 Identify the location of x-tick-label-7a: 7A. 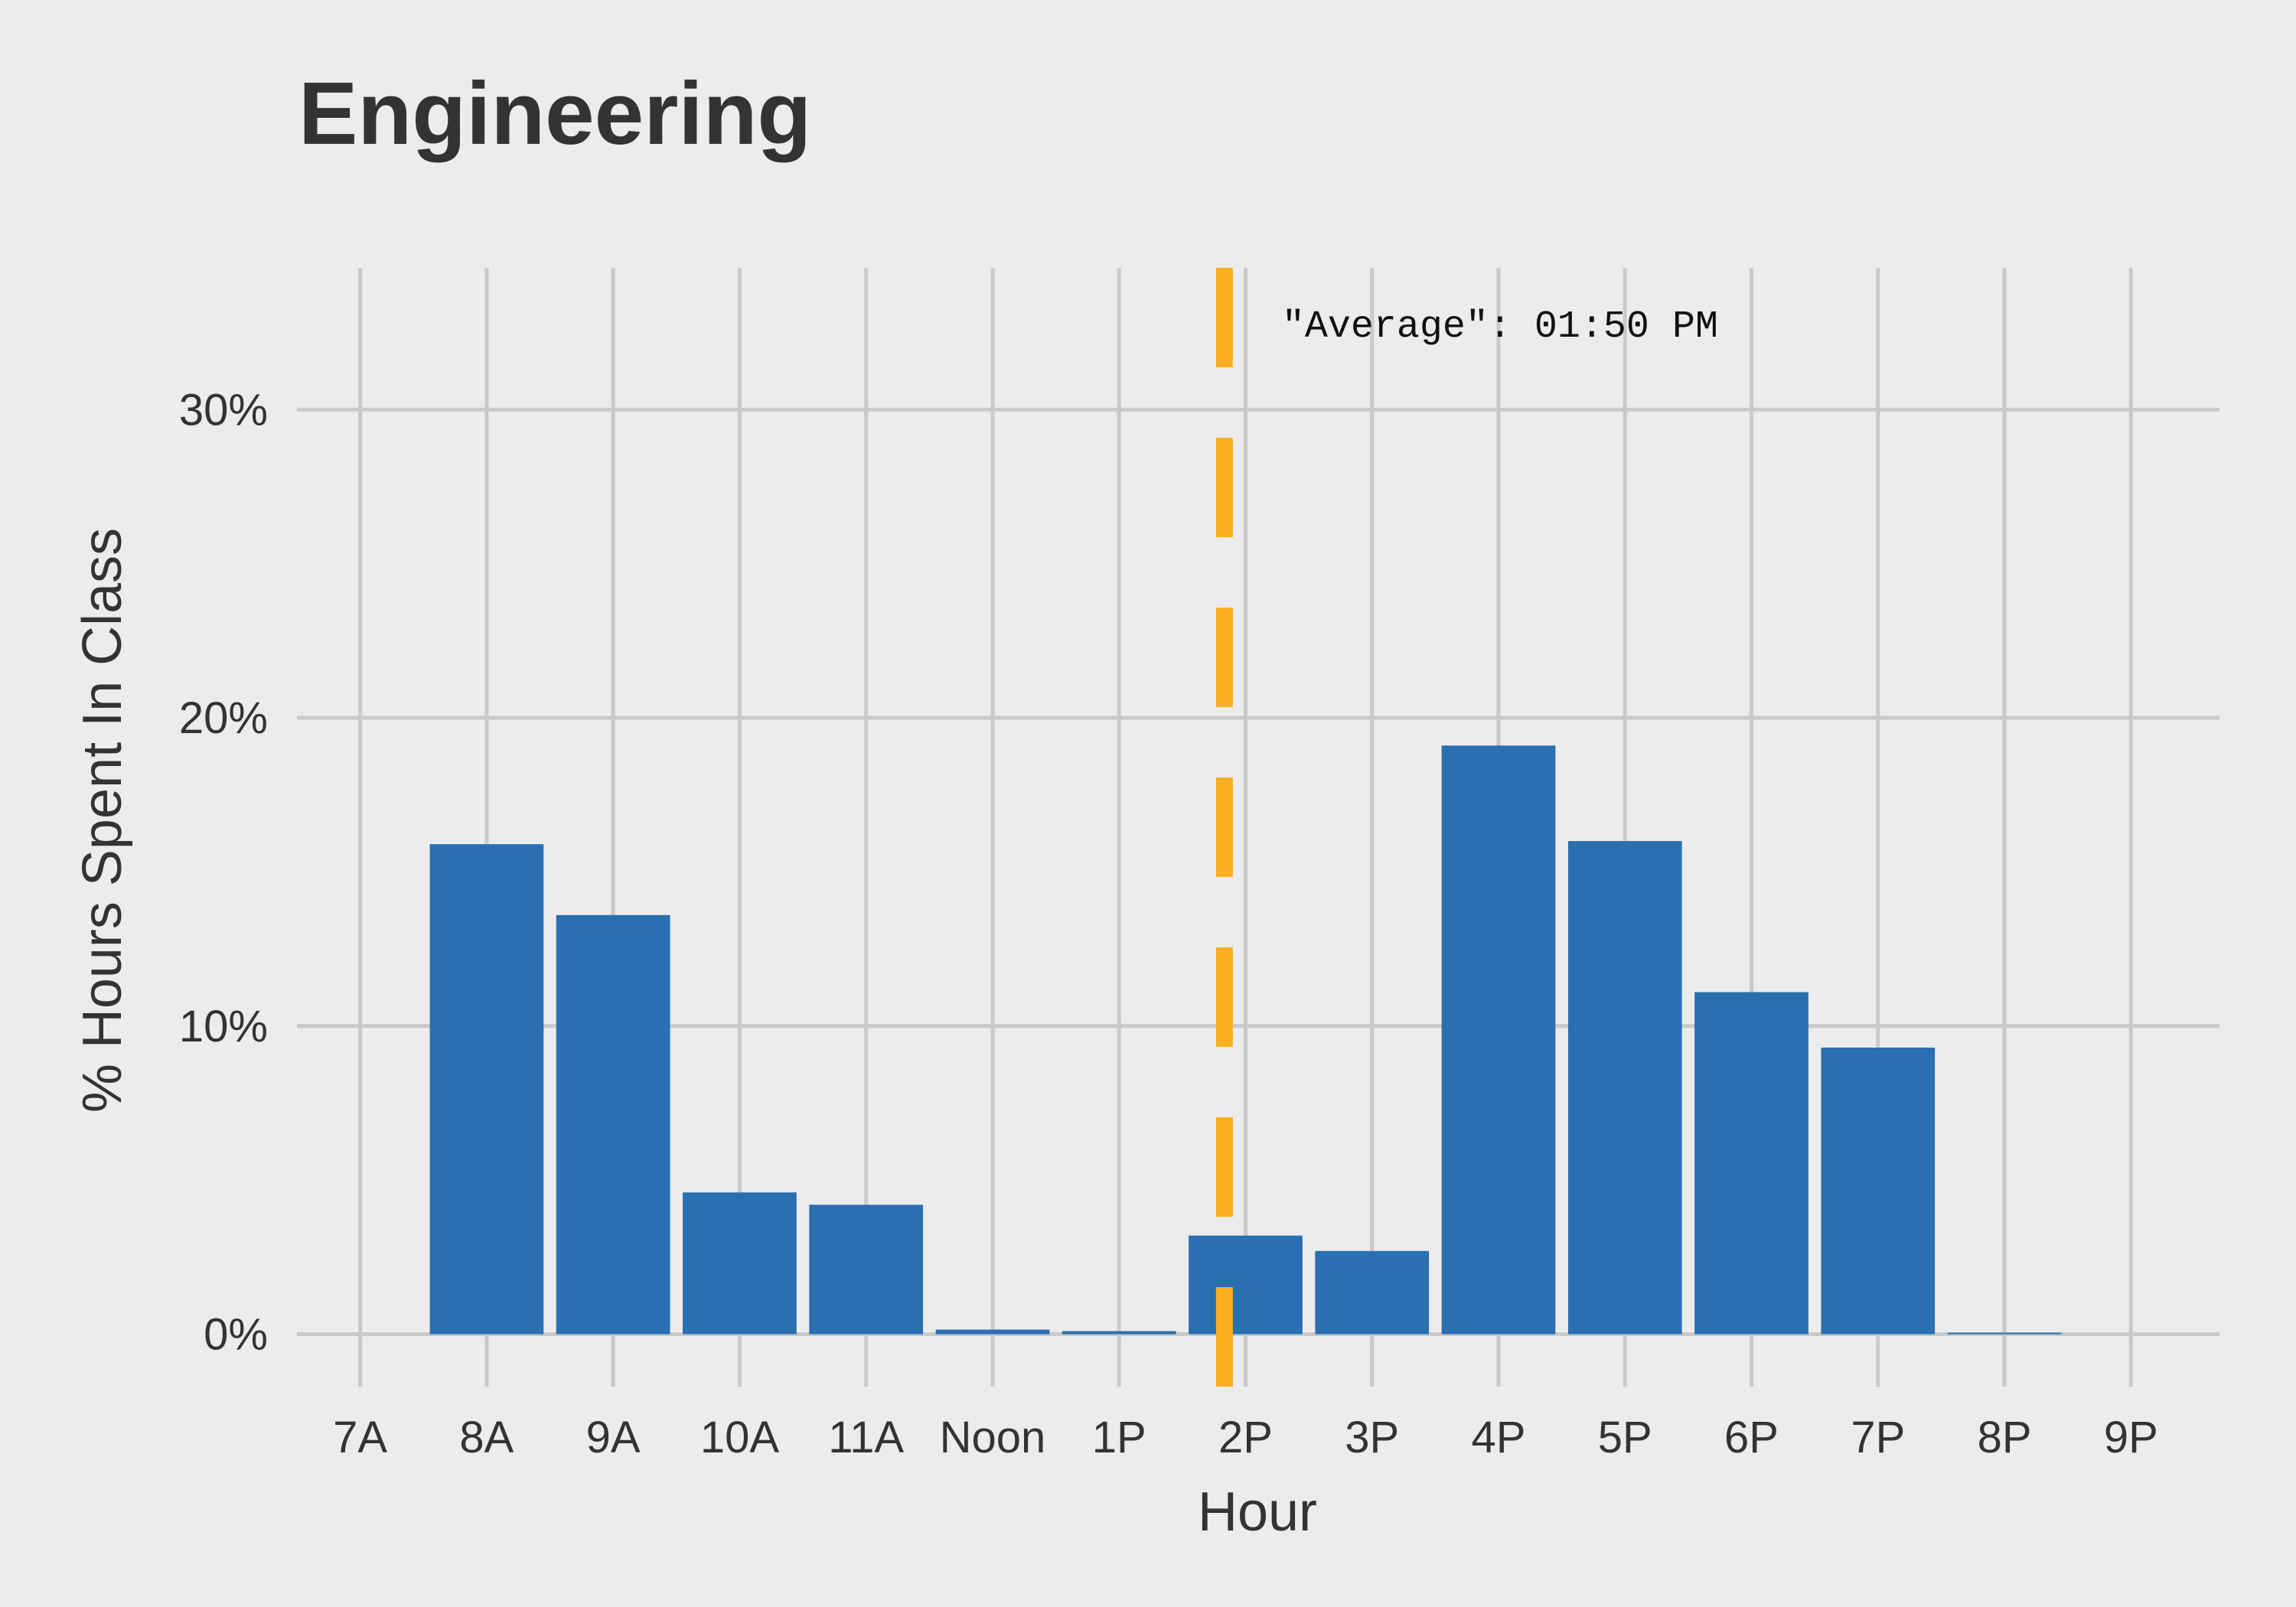
(360, 1437).